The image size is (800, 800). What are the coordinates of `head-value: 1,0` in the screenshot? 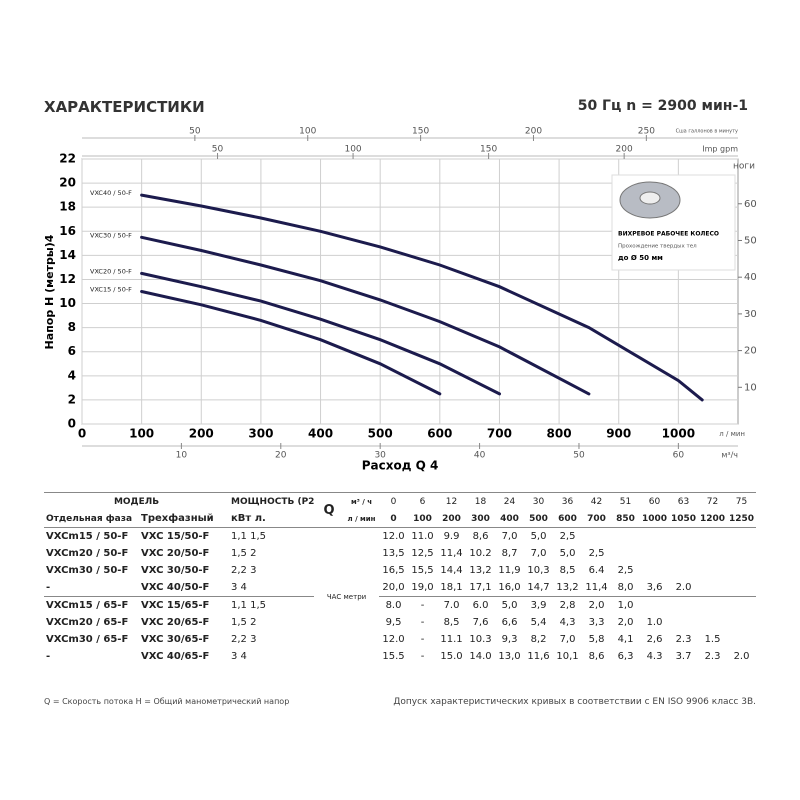 It's located at (626, 605).